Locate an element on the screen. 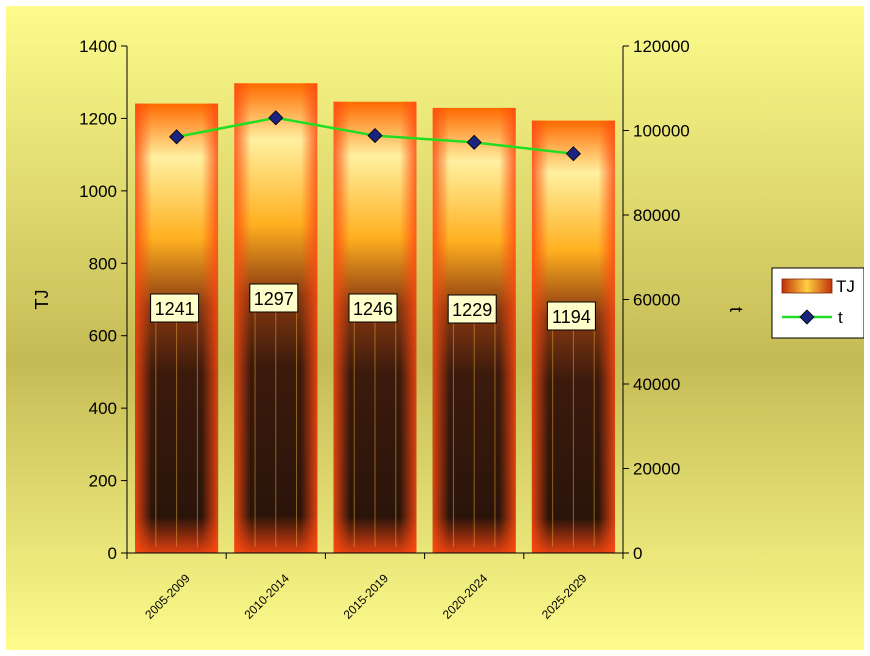 Image resolution: width=870 pixels, height=656 pixels. y-tick-label: 400 is located at coordinates (103, 408).